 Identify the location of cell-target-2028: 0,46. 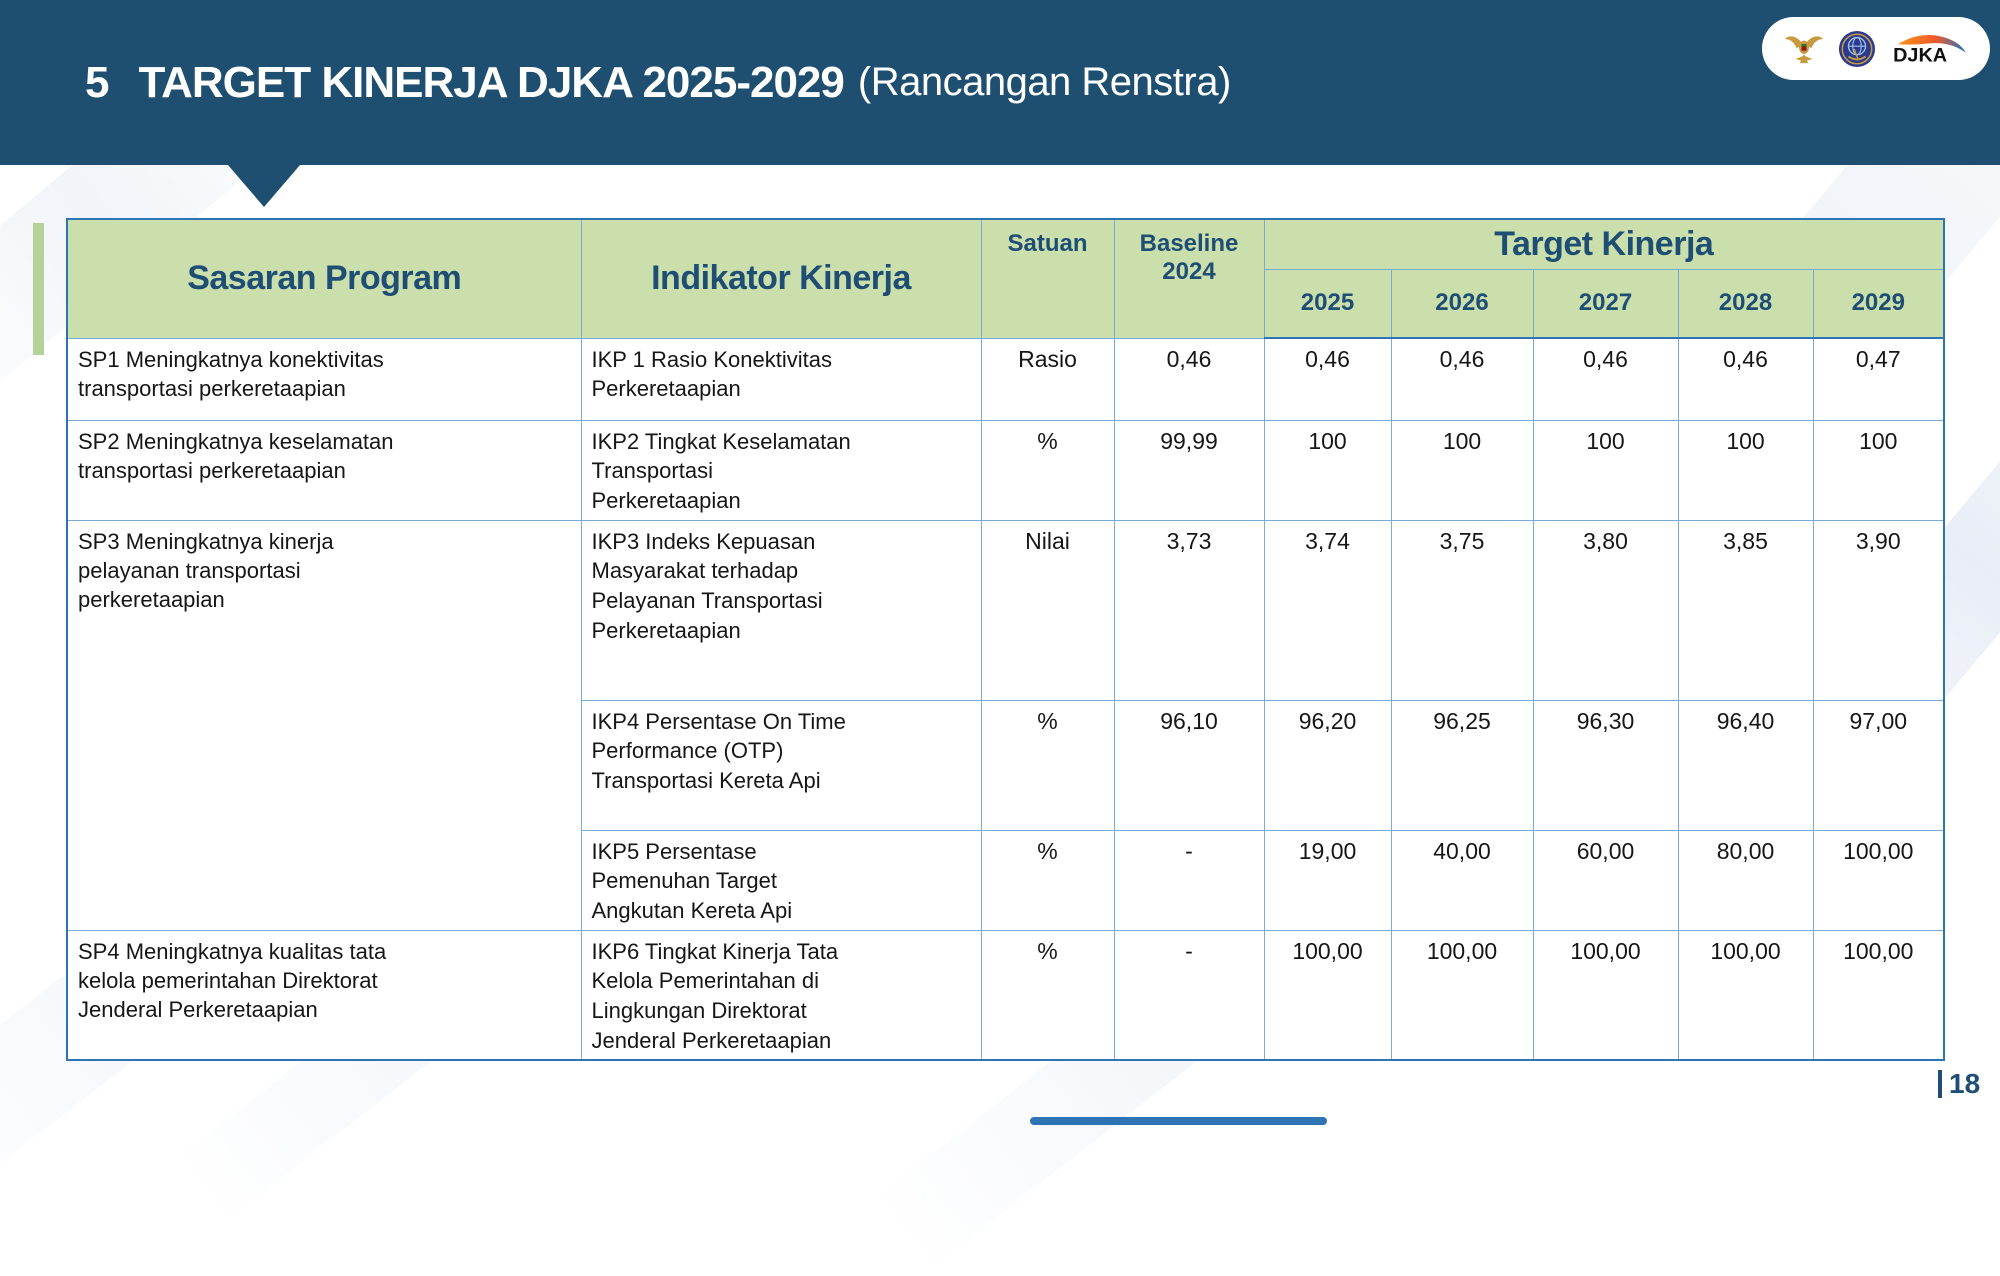
(1745, 379).